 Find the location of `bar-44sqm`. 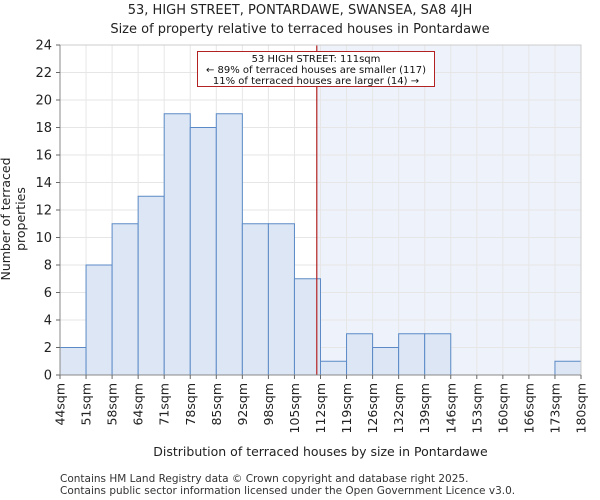

bar-44sqm is located at coordinates (73, 361).